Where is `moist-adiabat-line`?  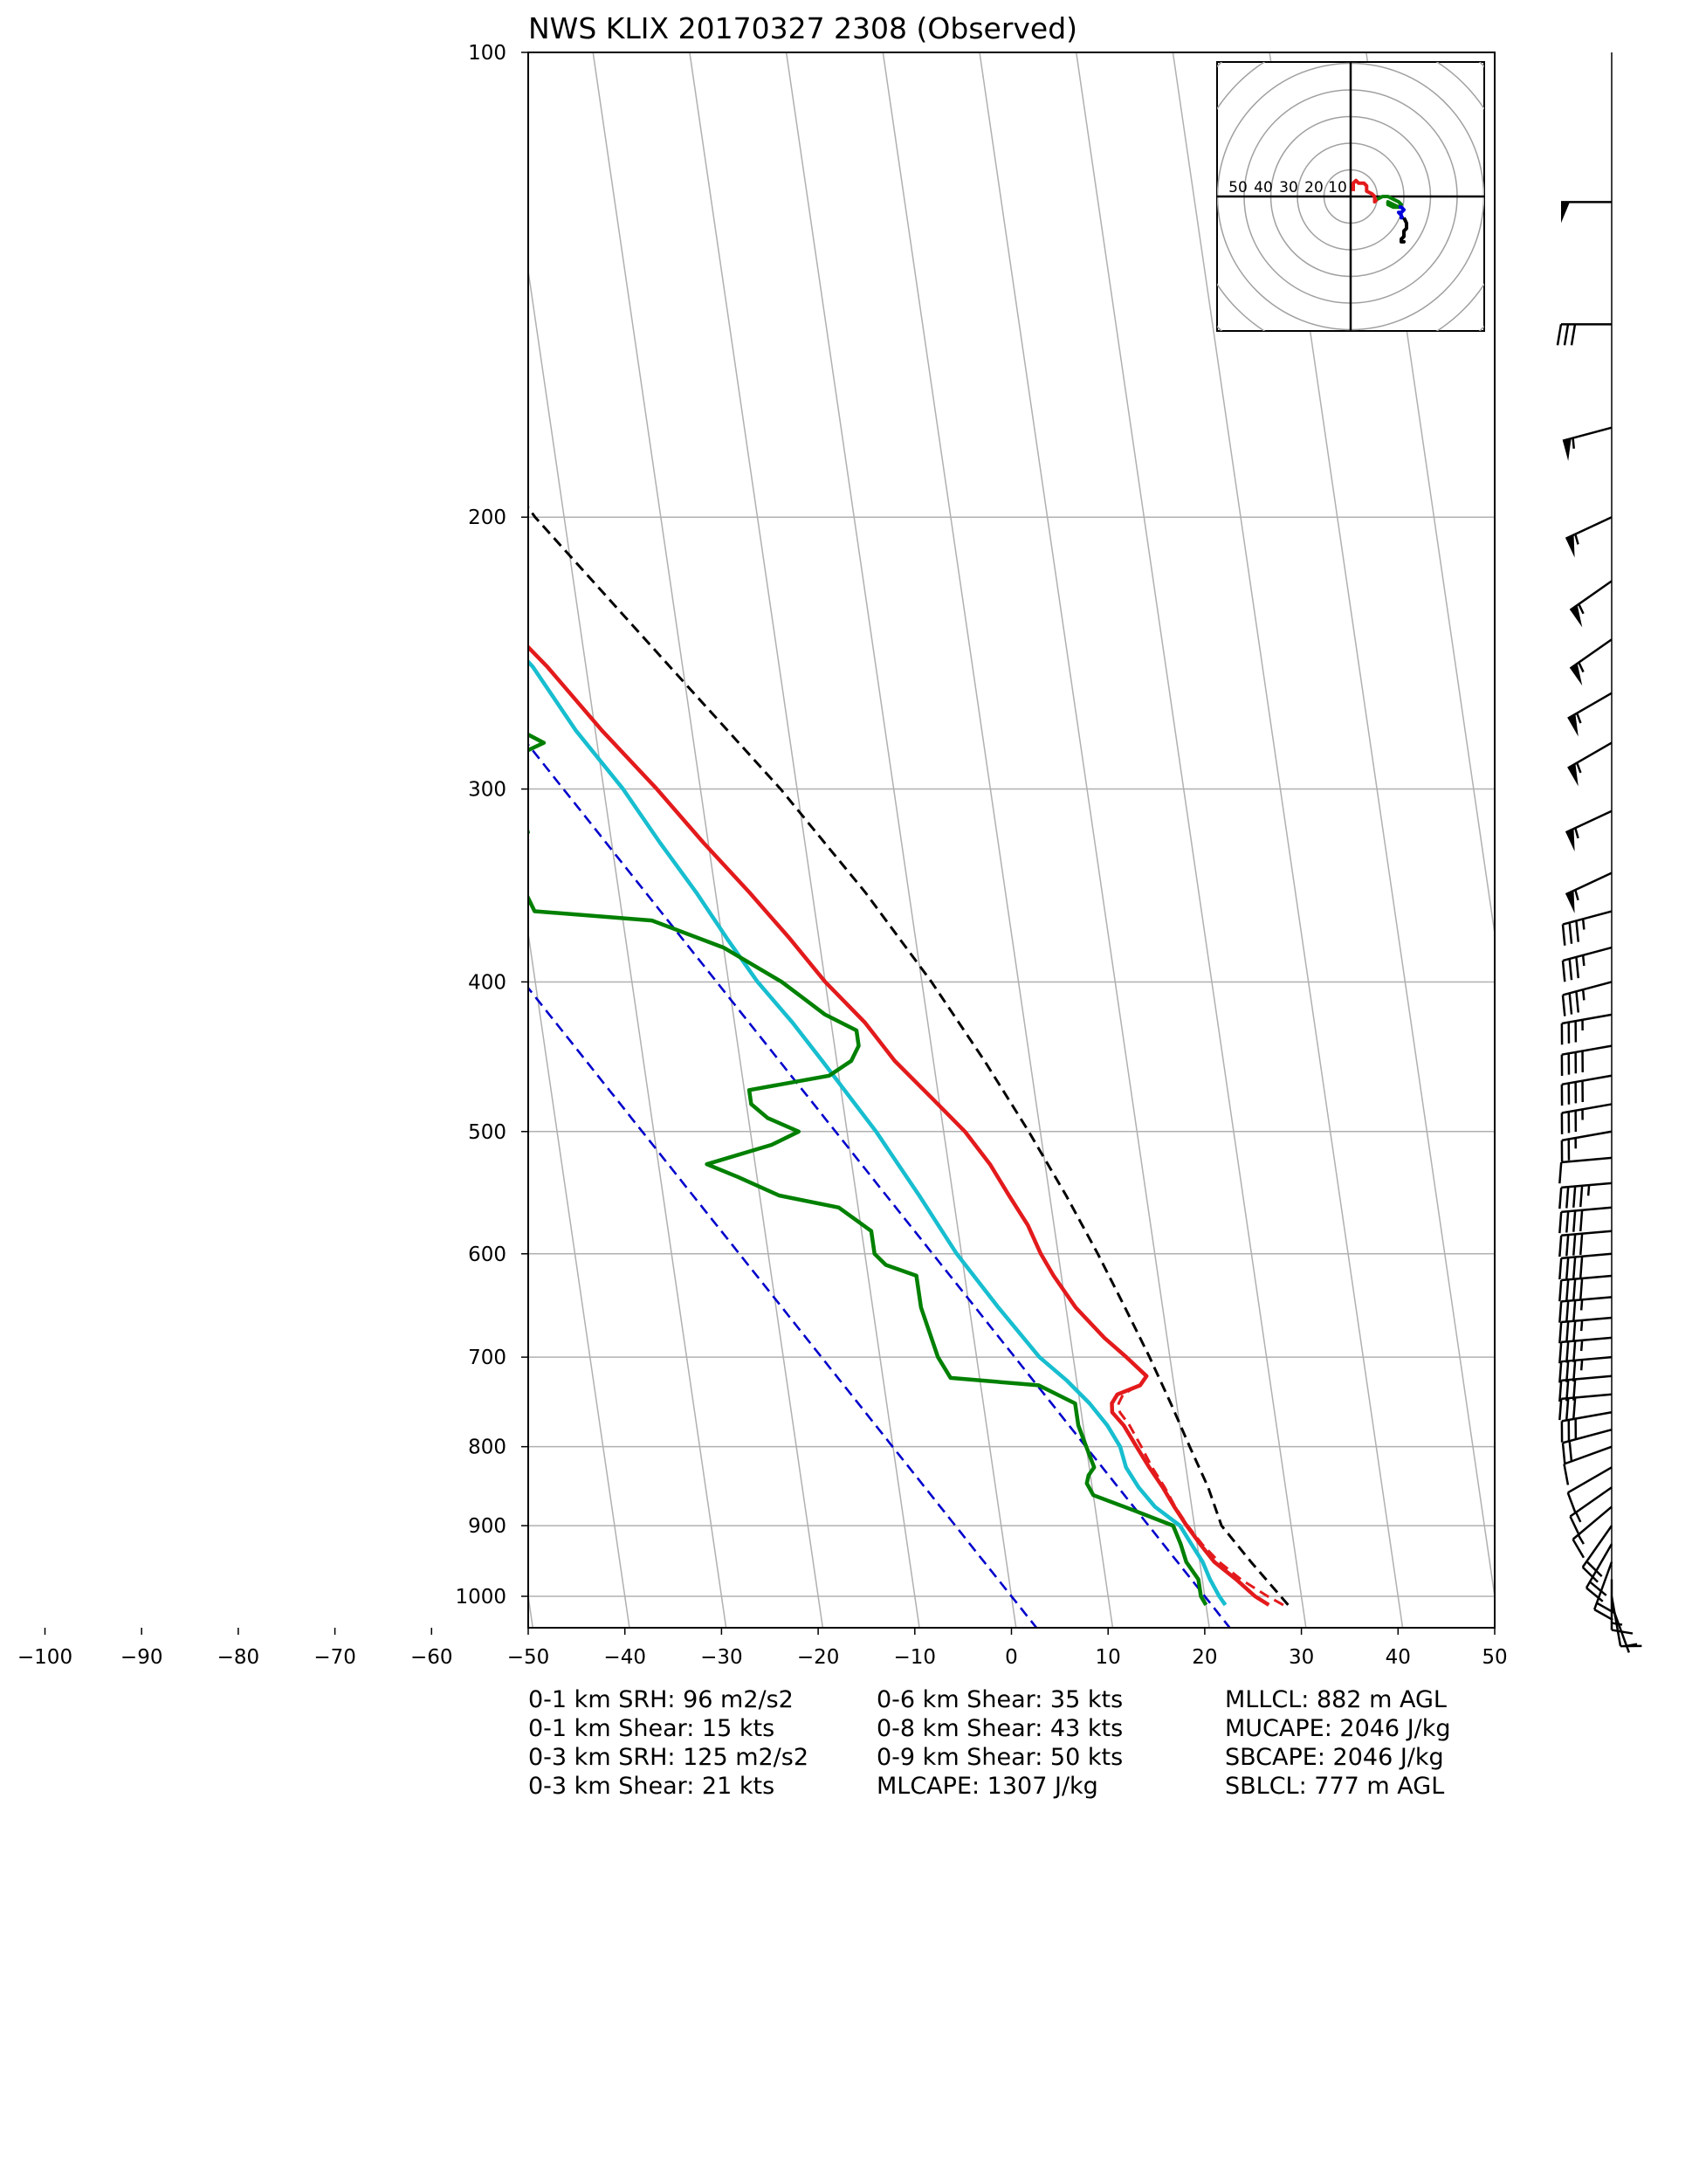 moist-adiabat-line is located at coordinates (783, 1307).